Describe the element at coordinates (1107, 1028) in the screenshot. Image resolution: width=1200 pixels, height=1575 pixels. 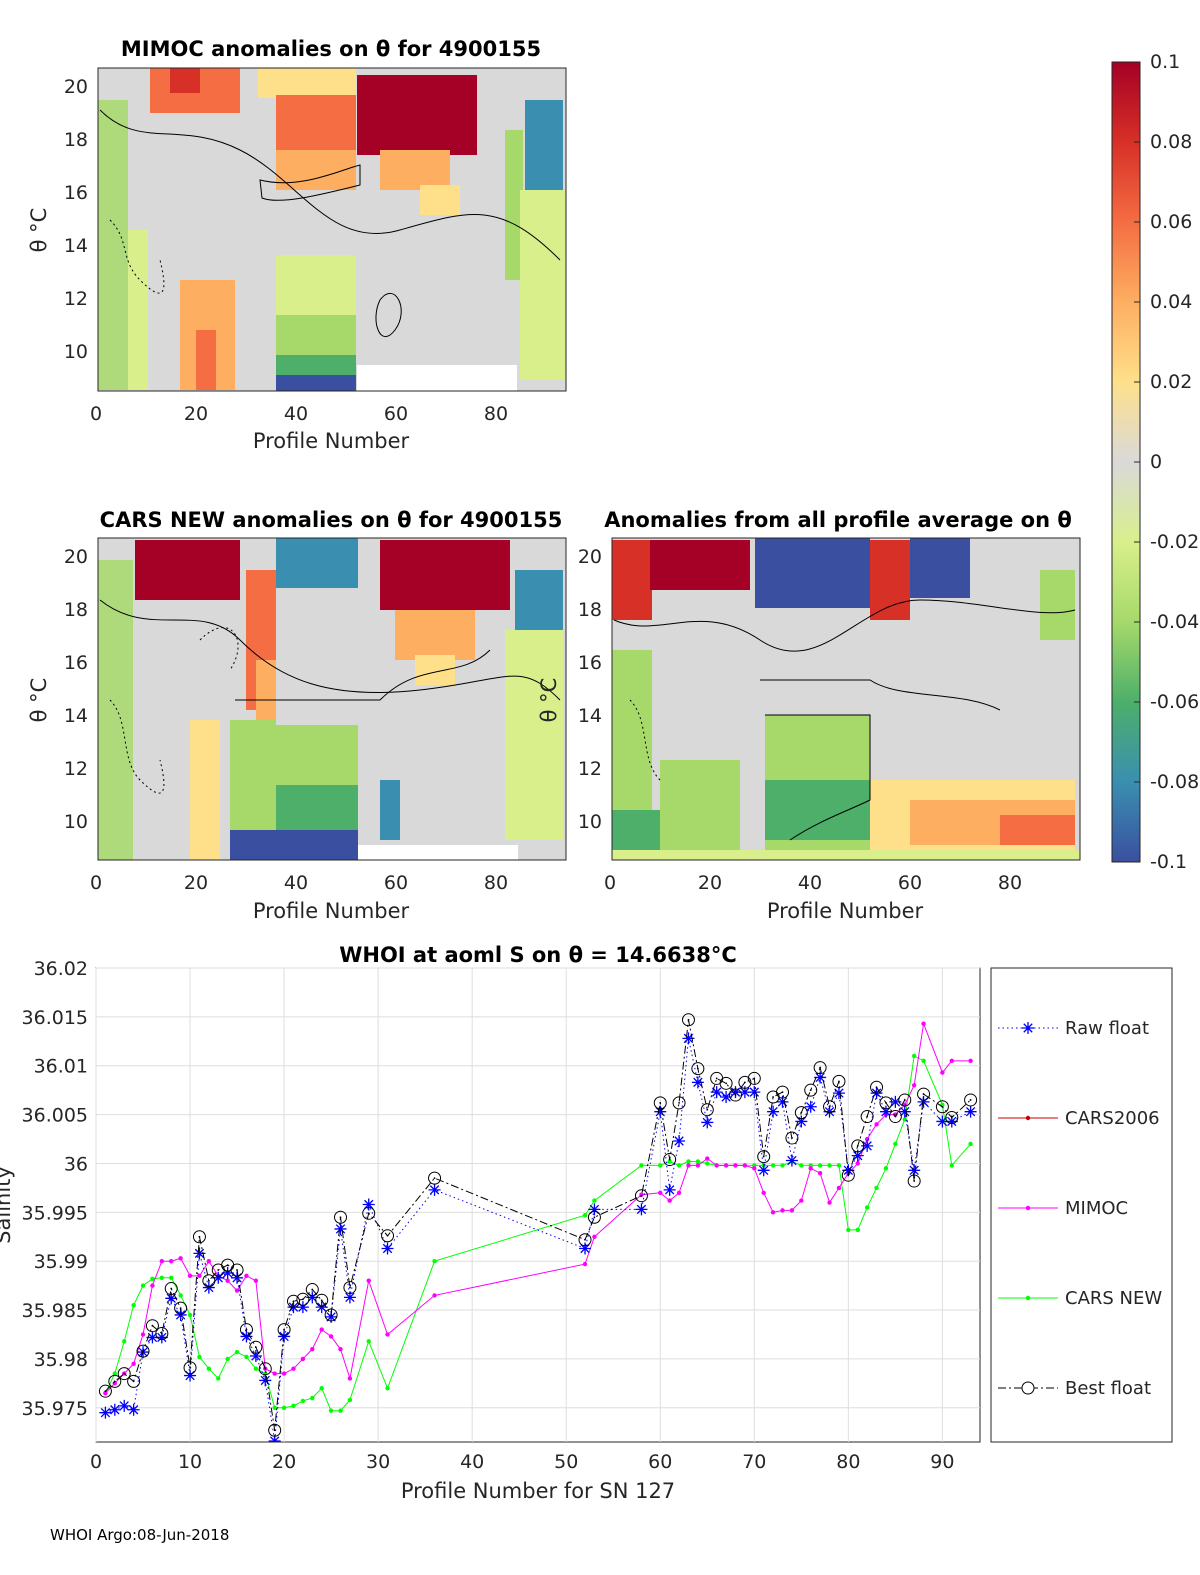
I see `legend-label: Raw float` at that location.